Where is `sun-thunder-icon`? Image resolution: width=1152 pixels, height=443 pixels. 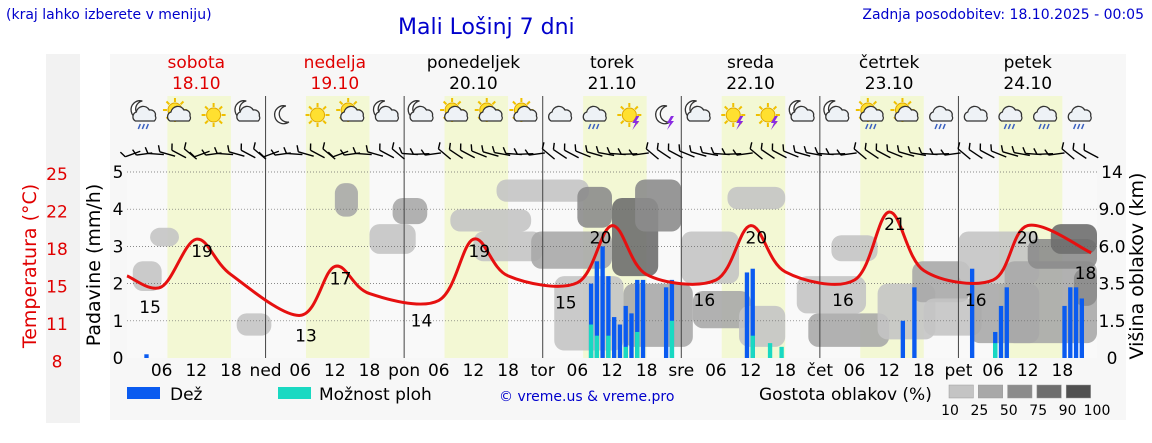
sun-thunder-icon is located at coordinates (629, 116).